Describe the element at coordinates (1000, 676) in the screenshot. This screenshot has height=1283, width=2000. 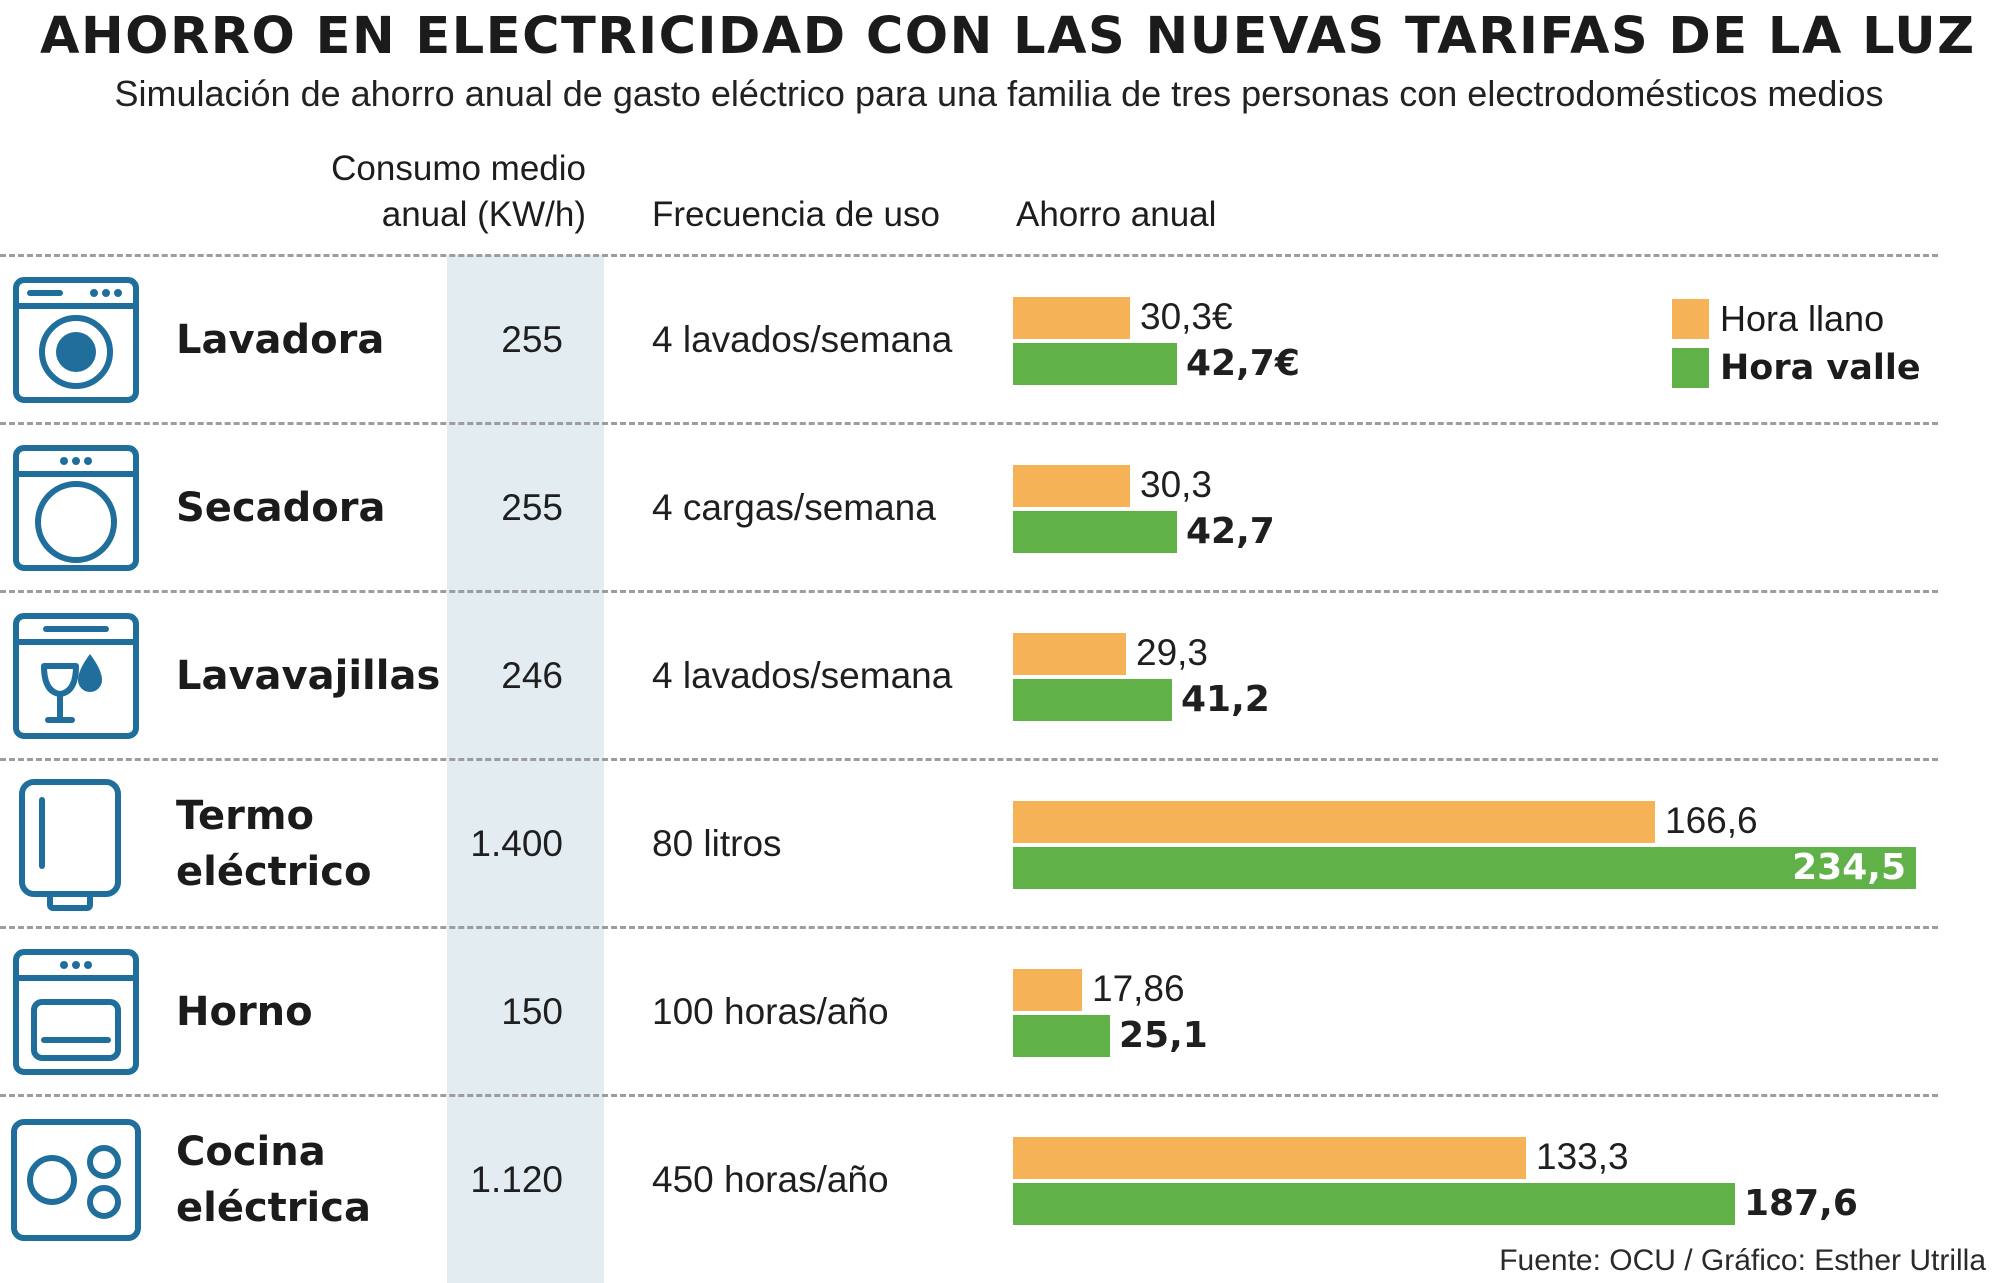
I see `appliance-row: Lavavajillas 246 4 lavados/semana 29,3 41,2` at that location.